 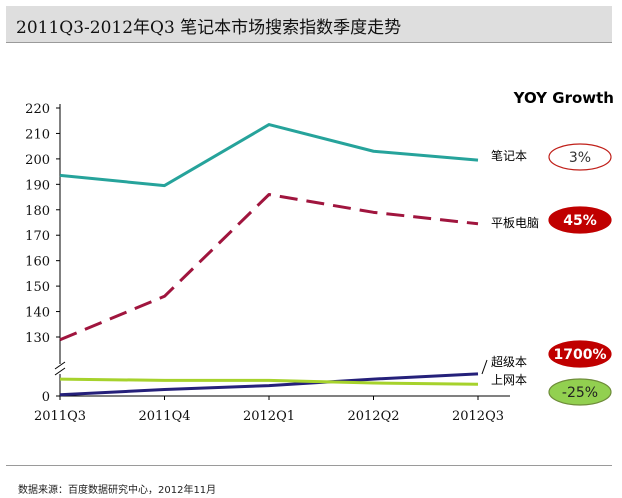 I want to click on ultrabook-leader-line, so click(x=484, y=367).